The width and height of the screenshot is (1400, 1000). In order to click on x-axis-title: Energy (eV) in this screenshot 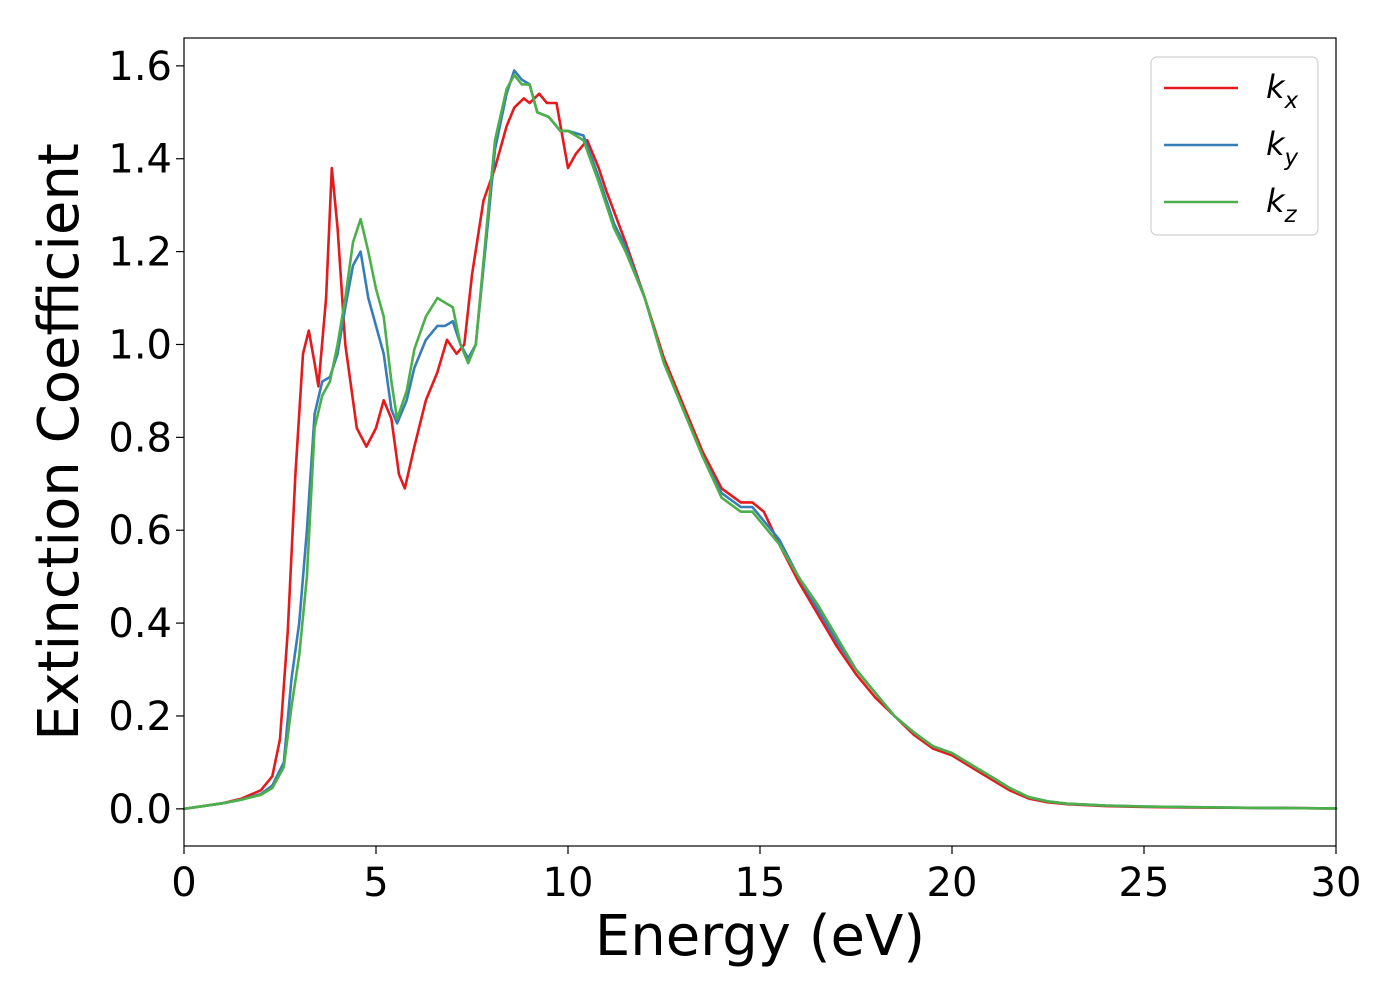, I will do `click(760, 936)`.